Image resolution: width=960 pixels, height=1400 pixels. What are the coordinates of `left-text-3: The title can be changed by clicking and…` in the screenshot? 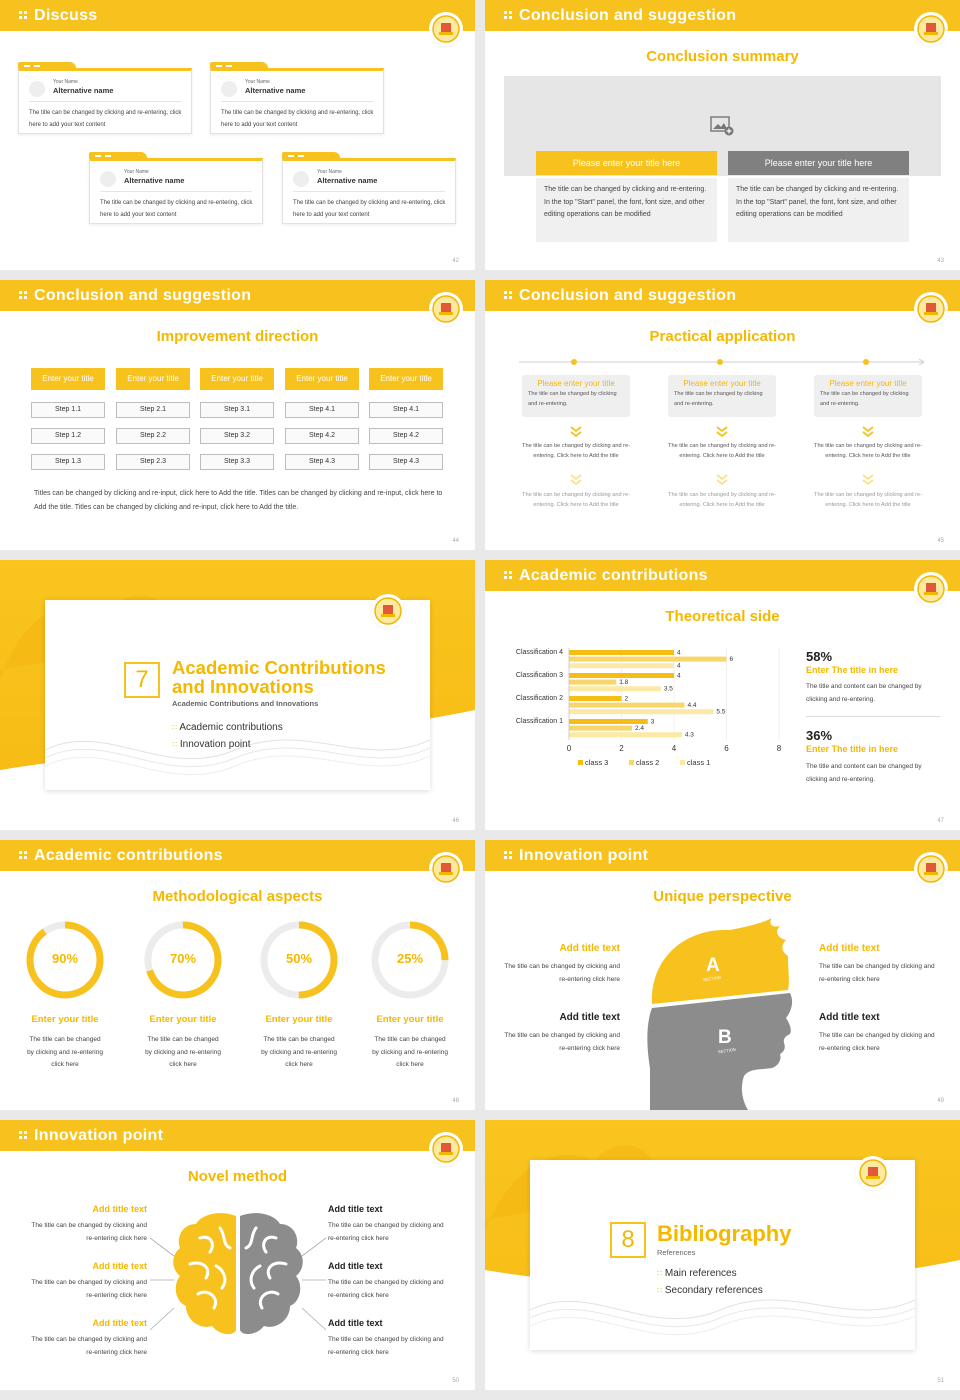 It's located at (89, 1346).